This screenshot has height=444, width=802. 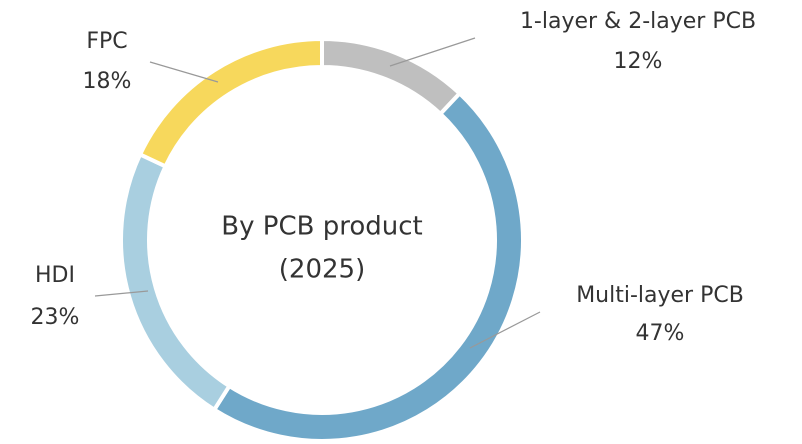 What do you see at coordinates (322, 270) in the screenshot?
I see `chart-subtitle: (2025)` at bounding box center [322, 270].